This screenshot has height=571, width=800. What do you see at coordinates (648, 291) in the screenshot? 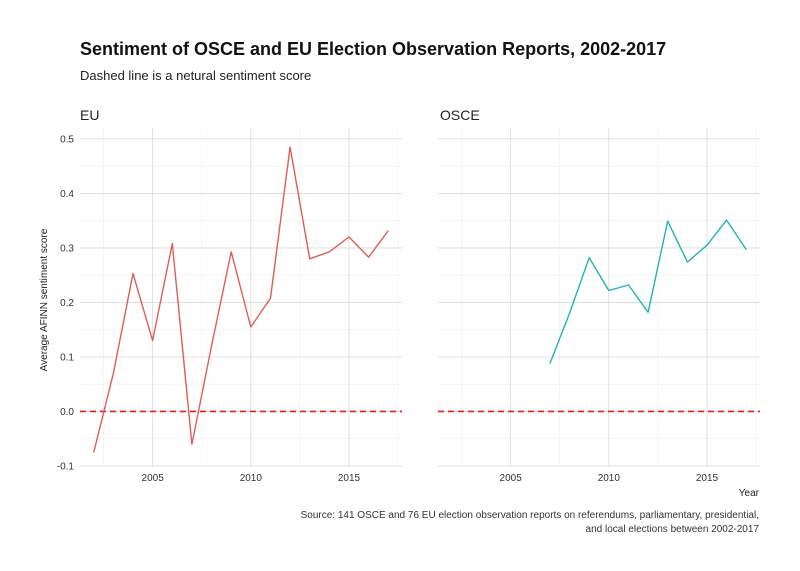
I see `series-line-osce` at bounding box center [648, 291].